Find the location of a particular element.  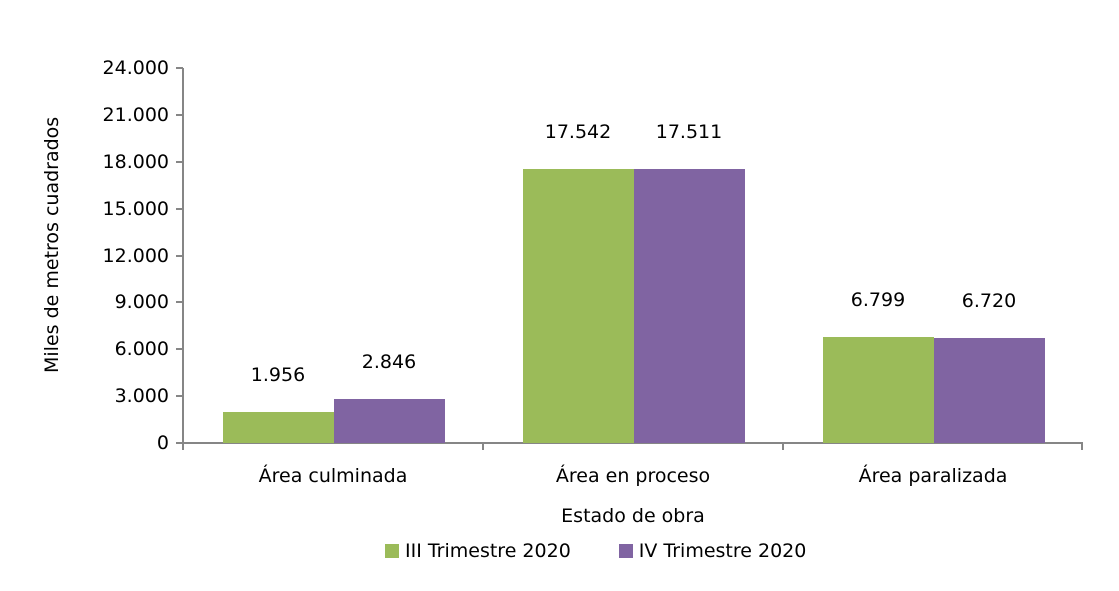

legend-item-iv: IV Trimestre 2020 is located at coordinates (712, 551).